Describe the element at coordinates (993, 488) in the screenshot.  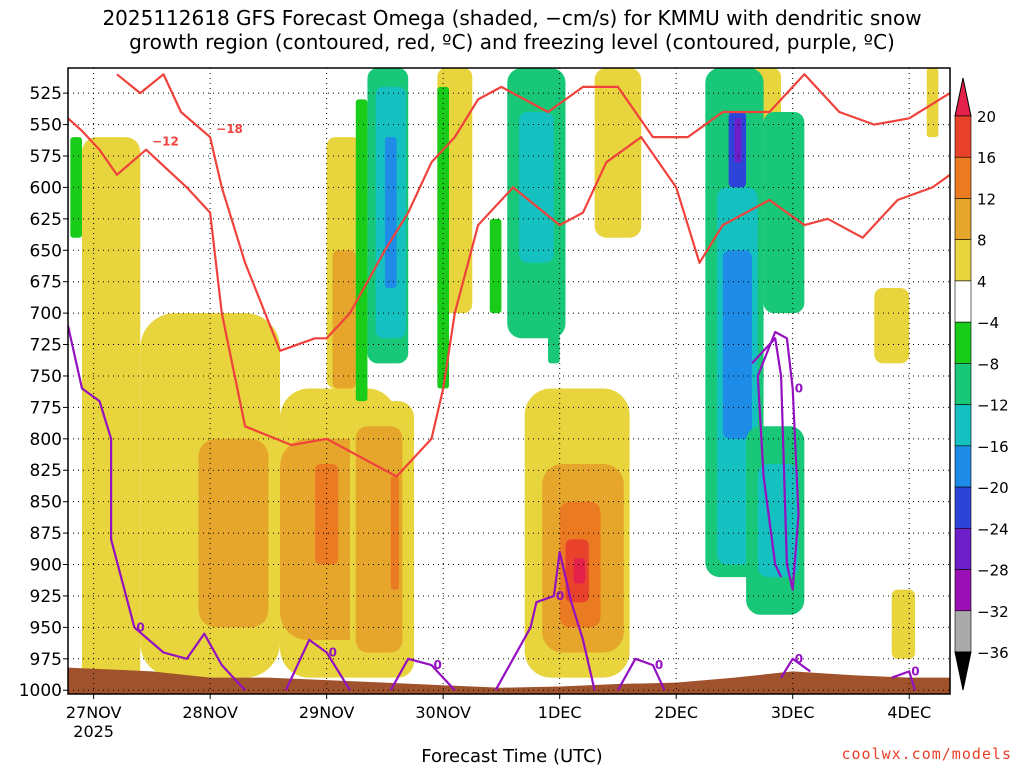
I see `colorbar-label-9: −20` at that location.